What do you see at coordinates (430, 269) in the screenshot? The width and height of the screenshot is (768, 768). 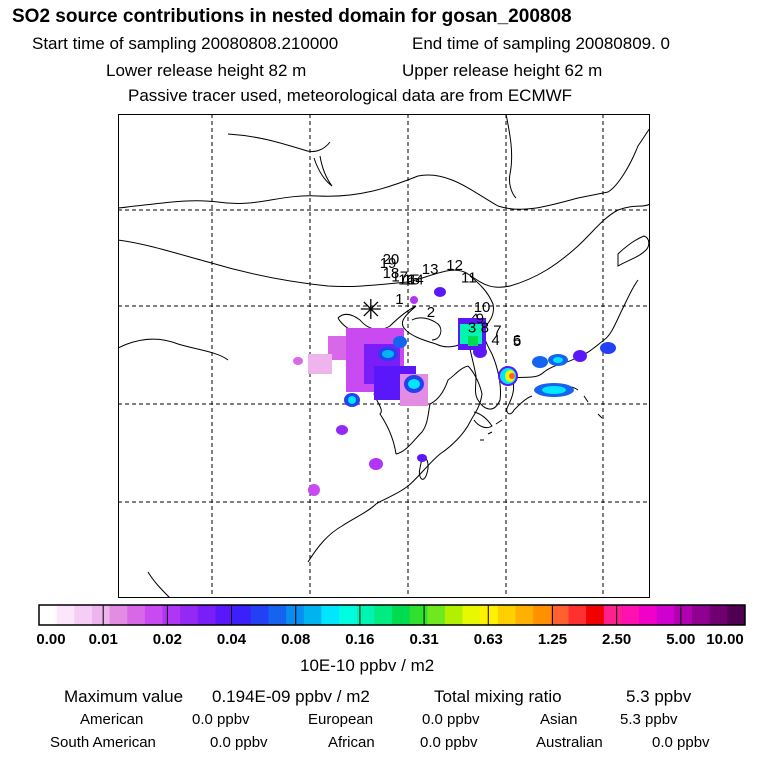 I see `source-marker-13: 13` at bounding box center [430, 269].